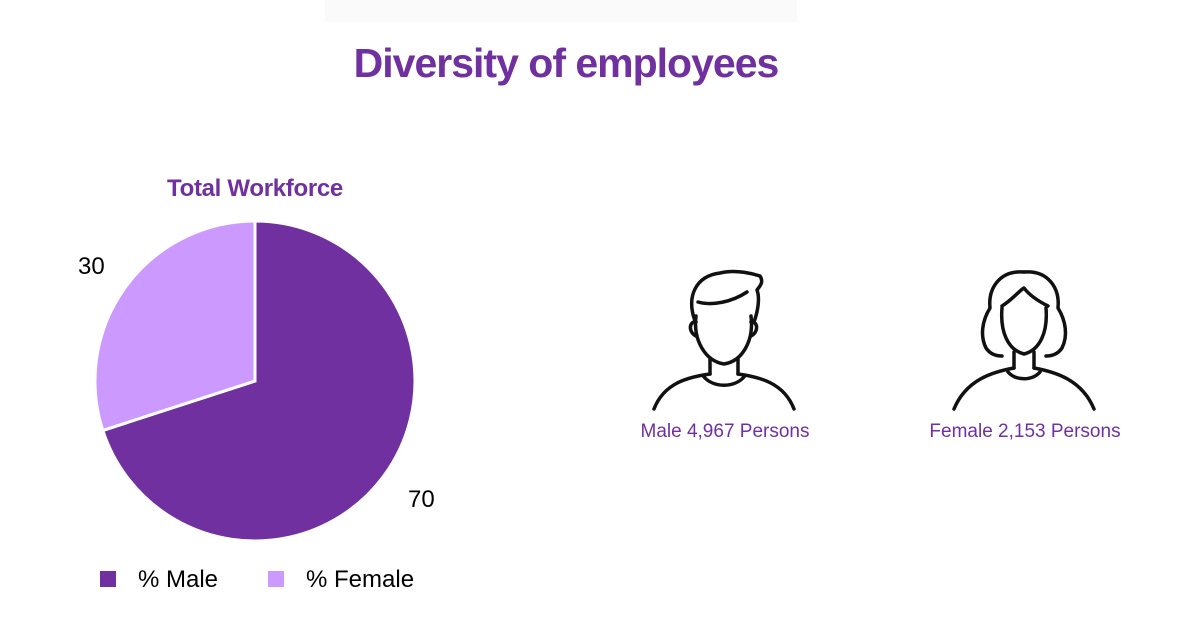 Image resolution: width=1186 pixels, height=626 pixels. What do you see at coordinates (108, 579) in the screenshot?
I see `legend-swatch-male` at bounding box center [108, 579].